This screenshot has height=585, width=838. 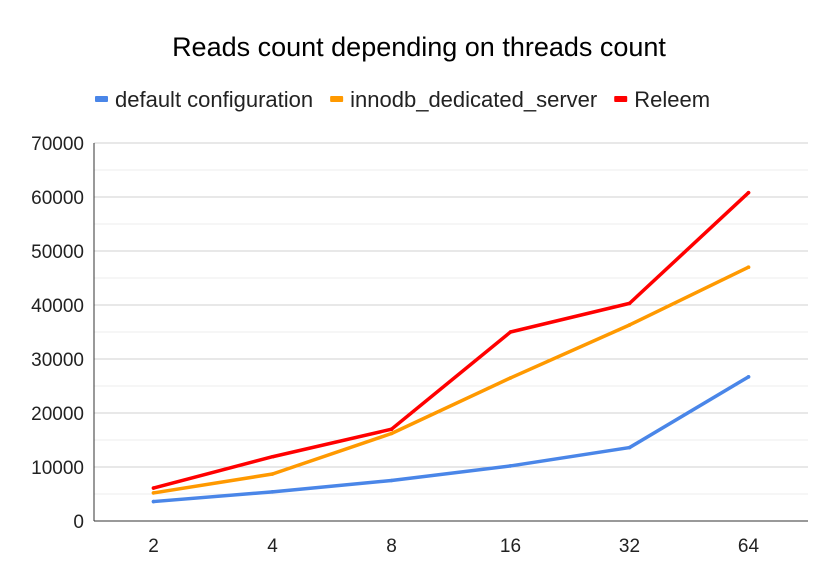 What do you see at coordinates (672, 99) in the screenshot?
I see `legend-label: Releem` at bounding box center [672, 99].